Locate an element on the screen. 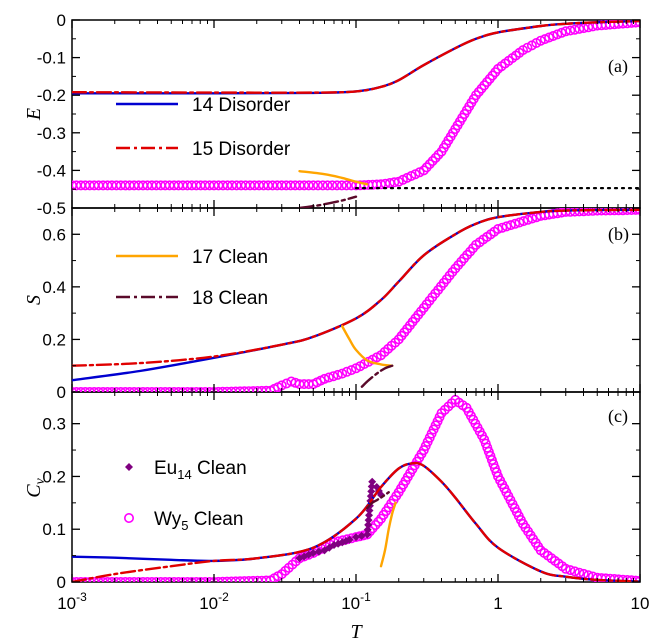  legend-label: 14 Disorder is located at coordinates (241, 105).